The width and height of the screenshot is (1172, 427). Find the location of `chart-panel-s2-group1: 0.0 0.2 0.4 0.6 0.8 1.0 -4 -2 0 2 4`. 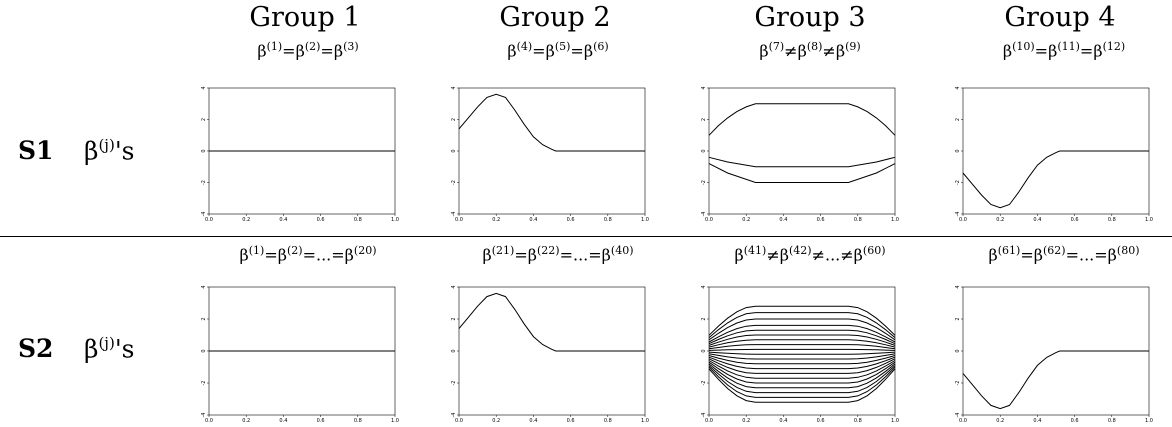

chart-panel-s2-group1: 0.0 0.2 0.4 0.6 0.8 1.0 -4 -2 0 2 4 is located at coordinates (300, 354).